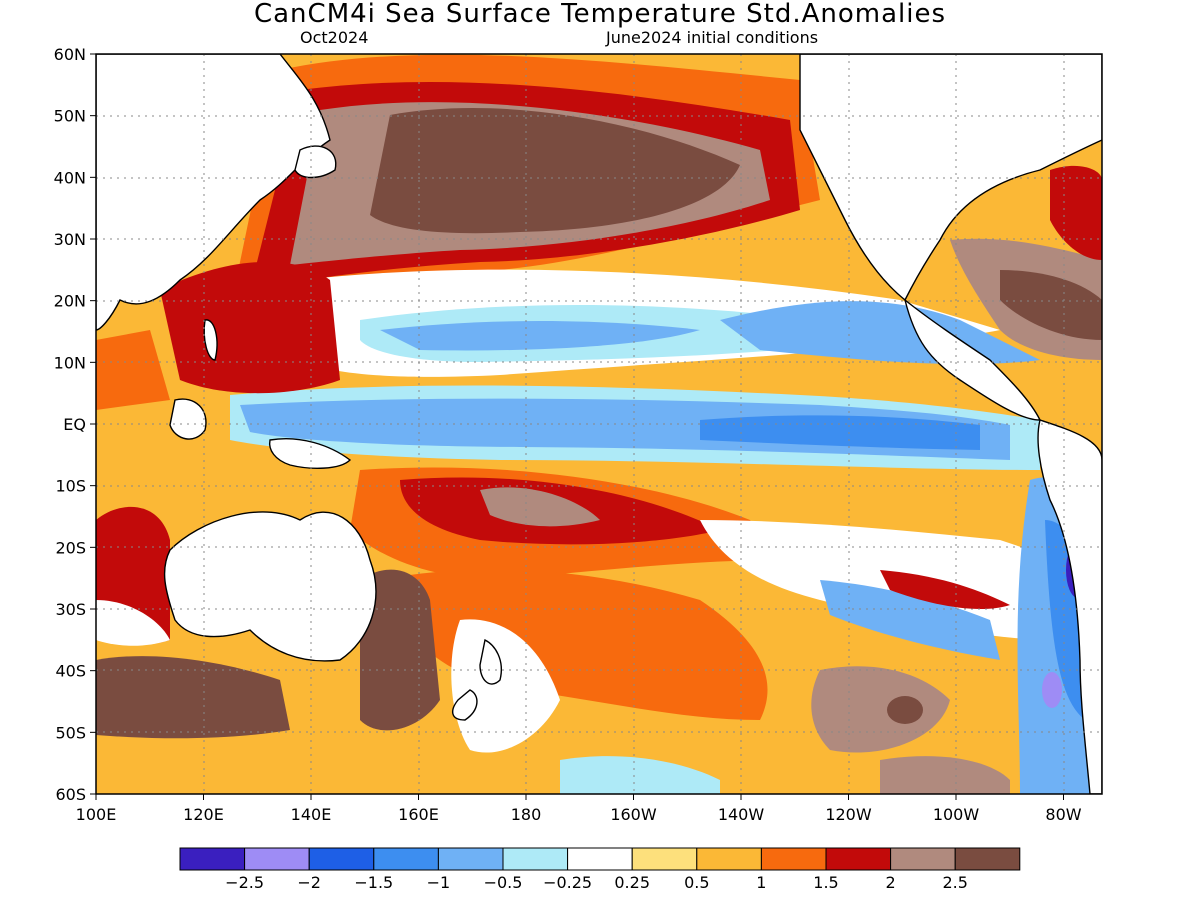 This screenshot has width=1200, height=900. What do you see at coordinates (70, 671) in the screenshot?
I see `lat-label: 40S` at bounding box center [70, 671].